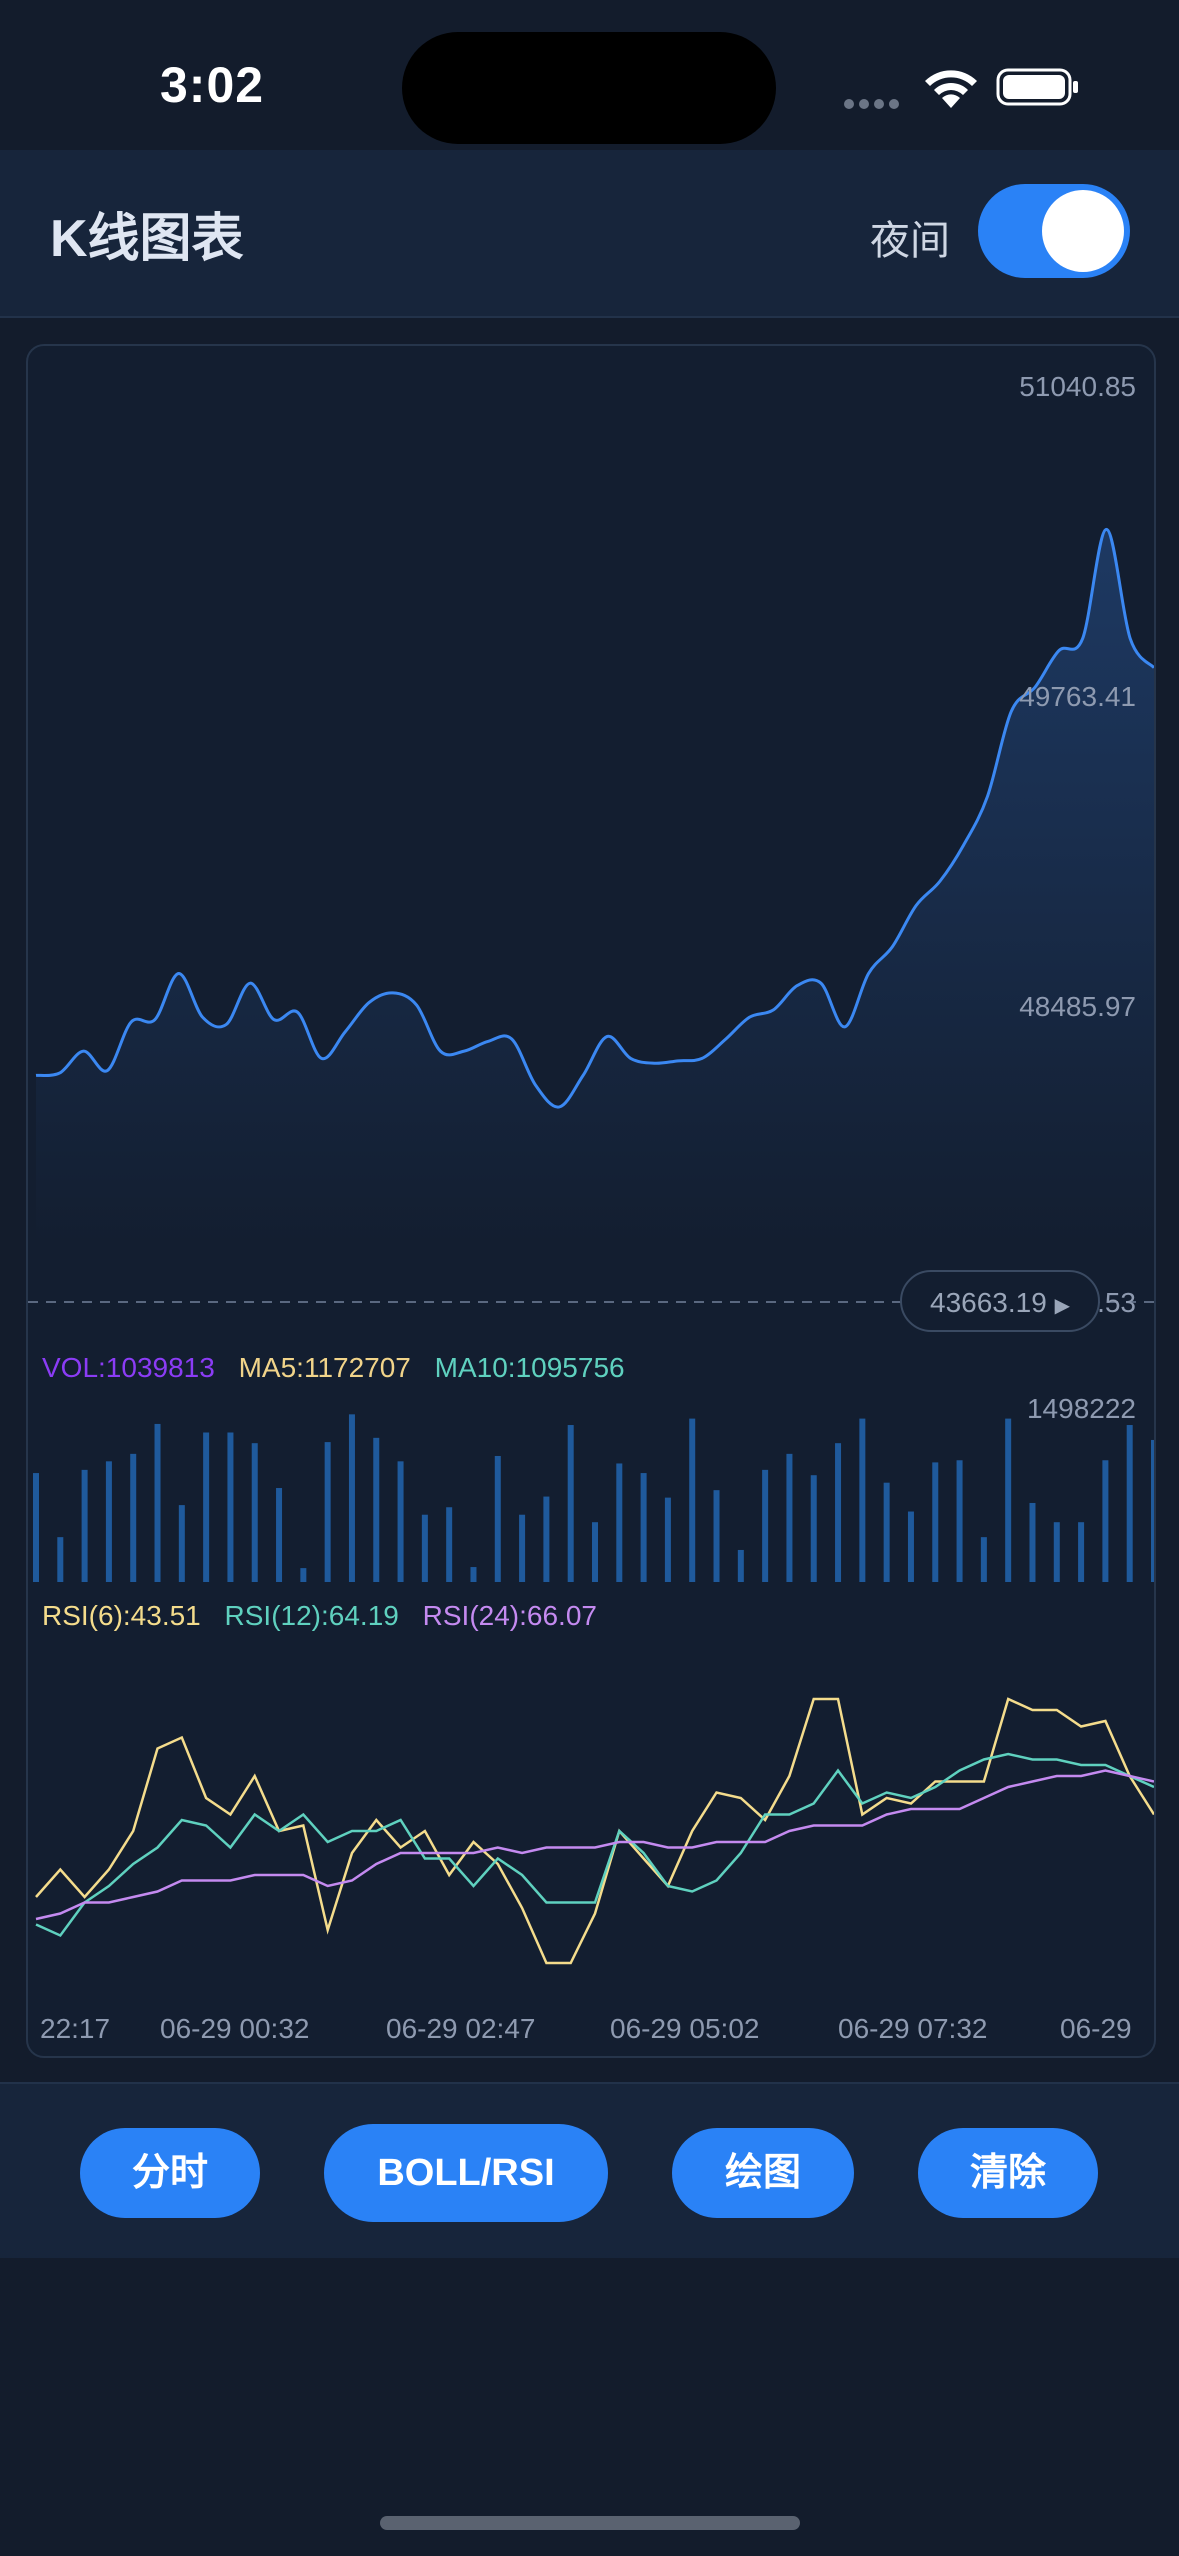 Image resolution: width=1179 pixels, height=2556 pixels. Describe the element at coordinates (589, 234) in the screenshot. I see `app-header: K线图表 夜间` at that location.